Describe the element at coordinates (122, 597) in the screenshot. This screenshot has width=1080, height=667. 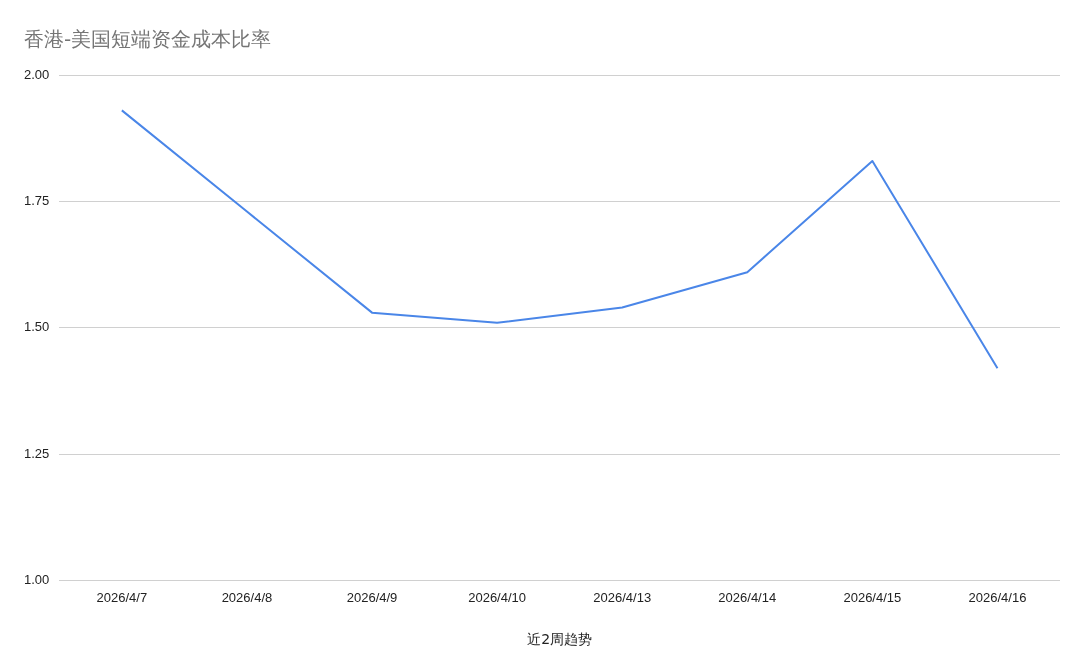
I see `x-tick-label: 2026/4/7` at that location.